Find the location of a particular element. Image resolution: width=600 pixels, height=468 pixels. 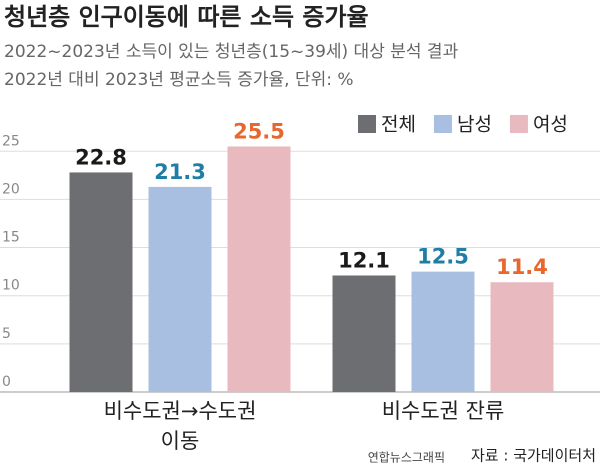

credit: 연합뉴스그래픽 is located at coordinates (406, 458).